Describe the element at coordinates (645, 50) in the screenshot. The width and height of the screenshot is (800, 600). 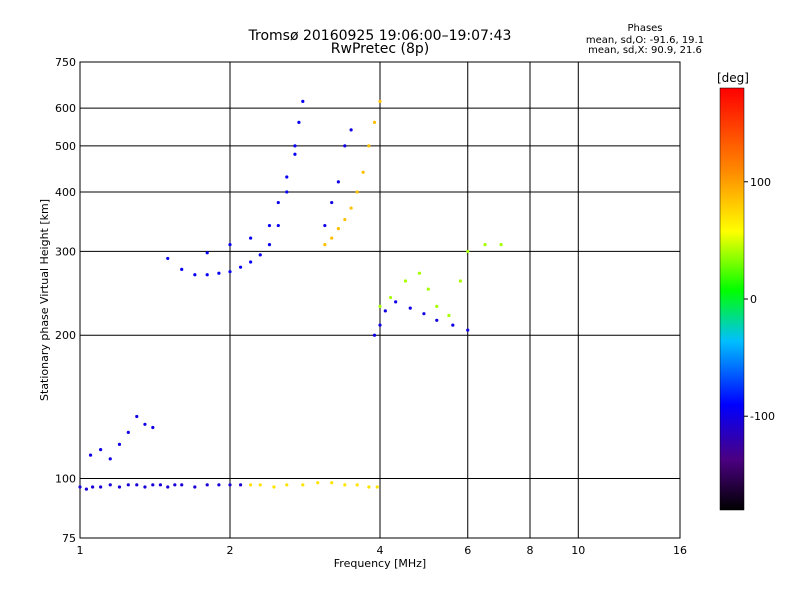
I see `phases-legend-x: mean, sd,X: 90.9, 21.6` at that location.